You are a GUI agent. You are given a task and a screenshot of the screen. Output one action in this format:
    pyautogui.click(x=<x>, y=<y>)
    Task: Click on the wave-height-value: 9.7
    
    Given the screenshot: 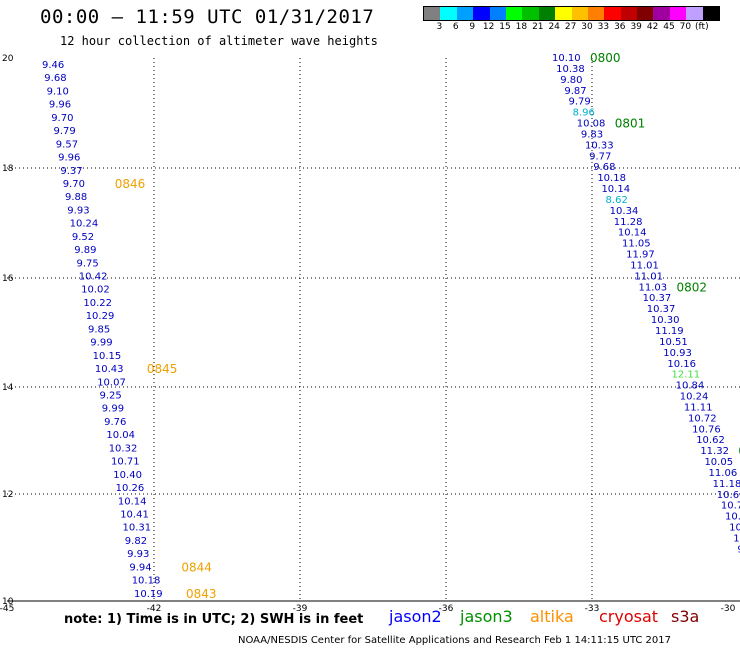 What is the action you would take?
    pyautogui.click(x=738, y=549)
    